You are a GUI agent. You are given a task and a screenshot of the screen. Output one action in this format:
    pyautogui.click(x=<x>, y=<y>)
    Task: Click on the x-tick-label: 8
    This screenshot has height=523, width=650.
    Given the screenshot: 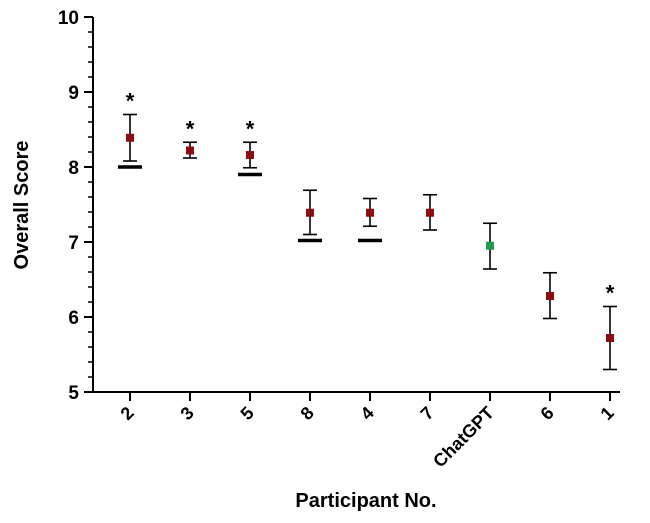 What is the action you would take?
    pyautogui.click(x=307, y=413)
    